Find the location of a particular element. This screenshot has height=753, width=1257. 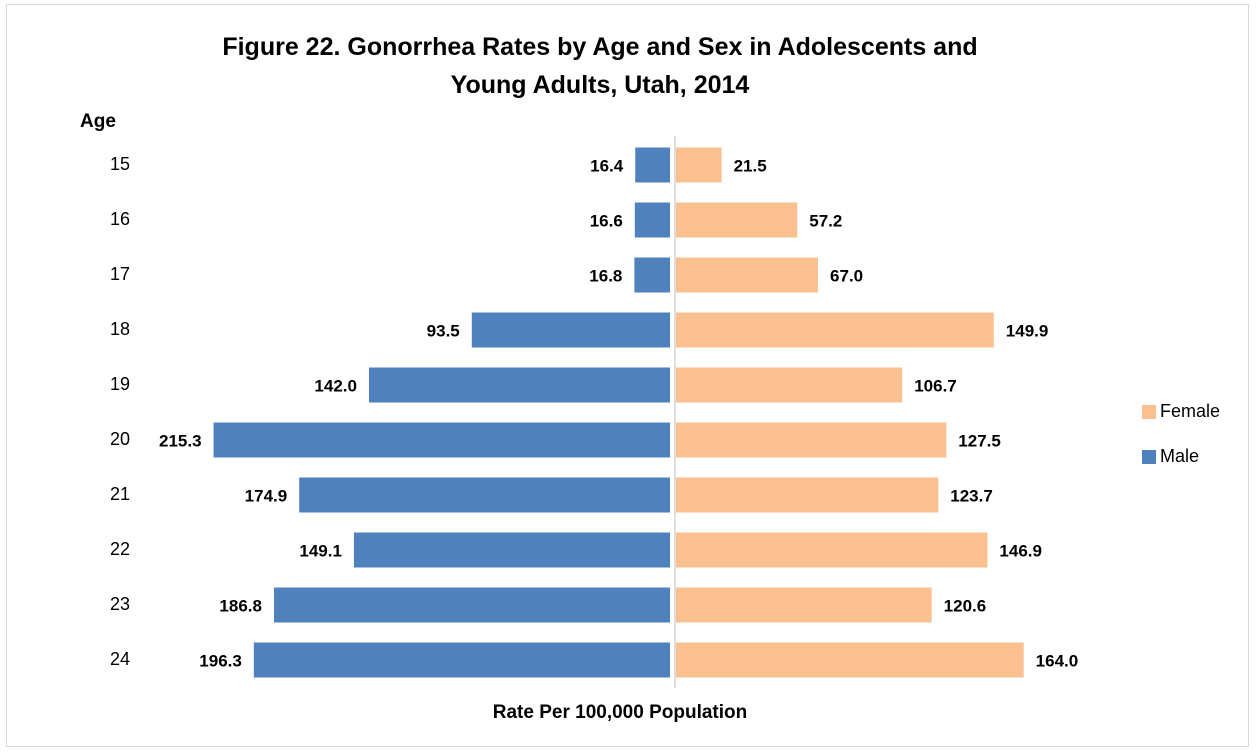

y-tick-label: 19 is located at coordinates (120, 384).